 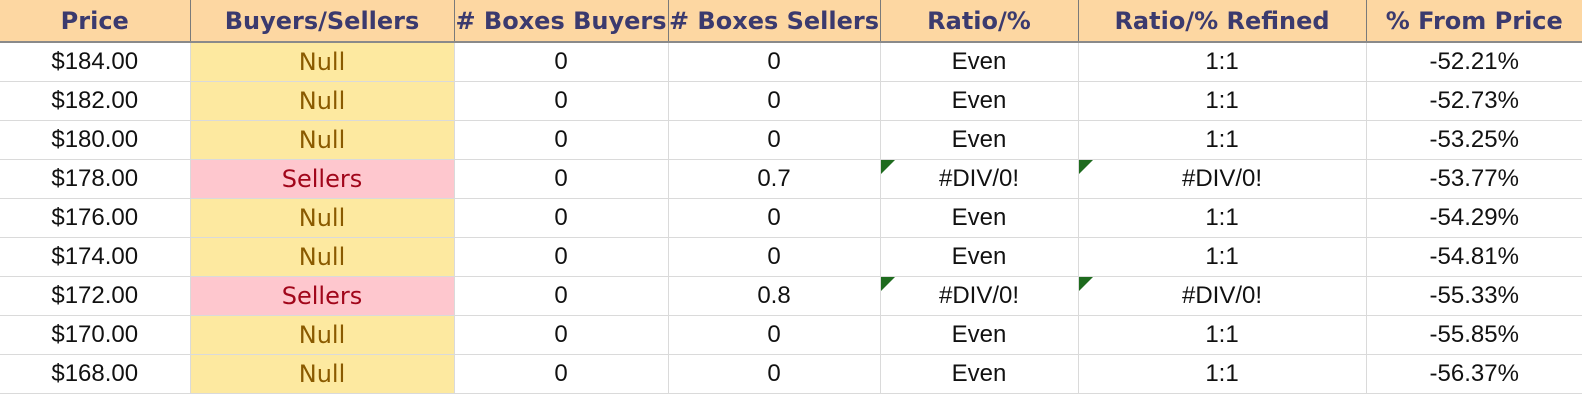 What do you see at coordinates (1474, 62) in the screenshot?
I see `from-price-cell: -52.21%` at bounding box center [1474, 62].